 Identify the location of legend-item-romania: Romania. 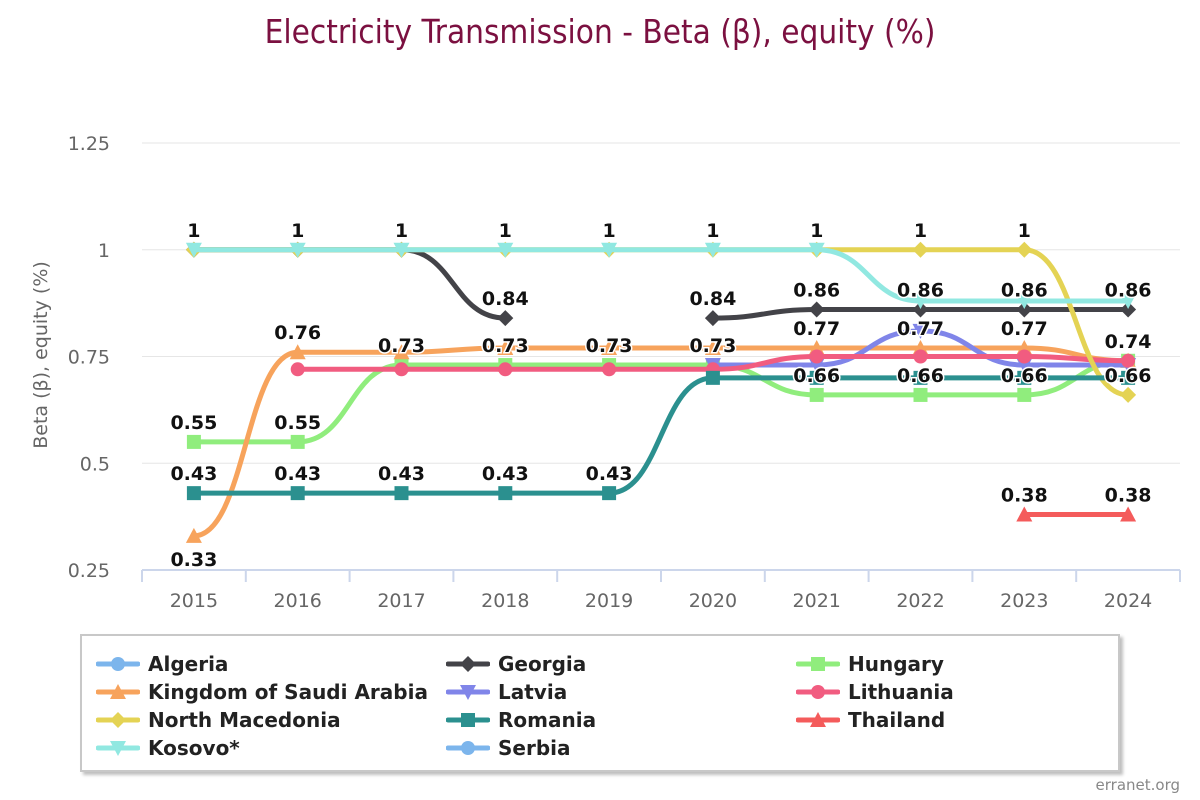
(521, 720).